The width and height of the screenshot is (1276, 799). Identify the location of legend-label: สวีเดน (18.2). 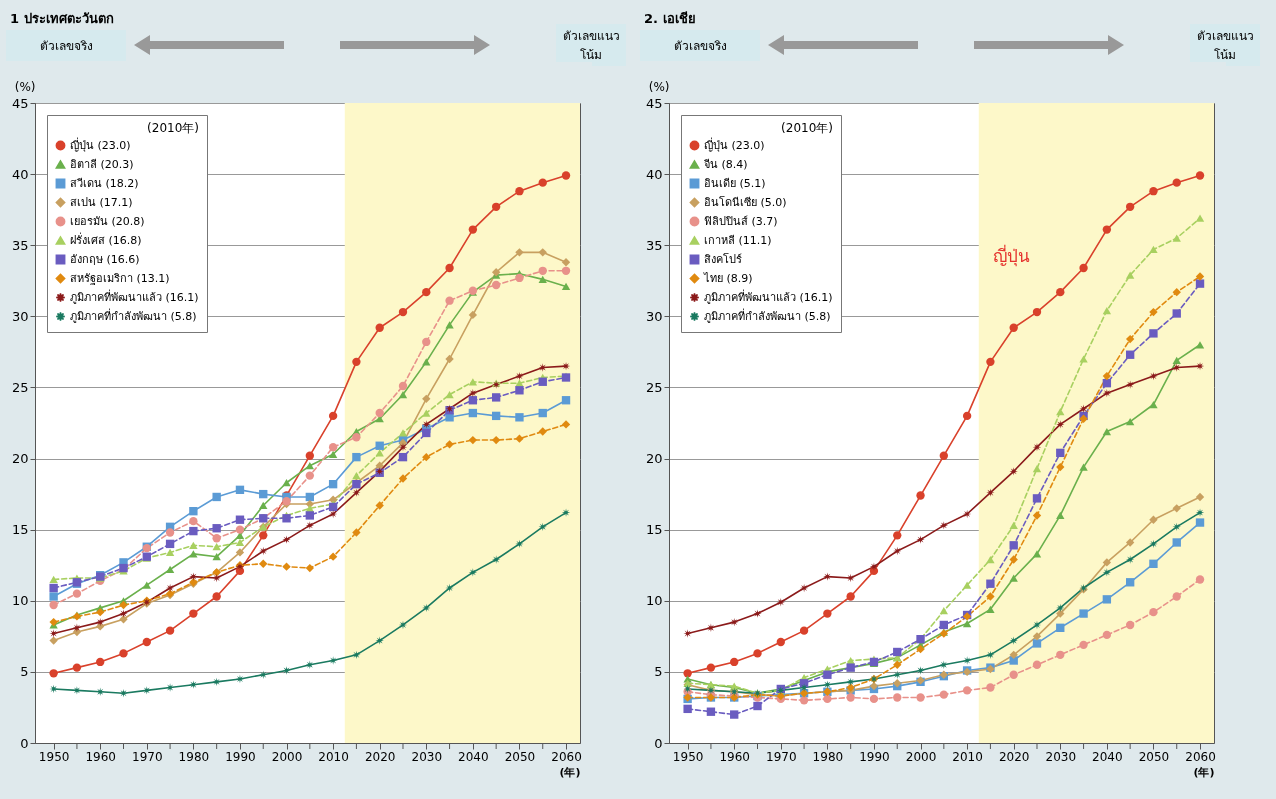
(104, 183).